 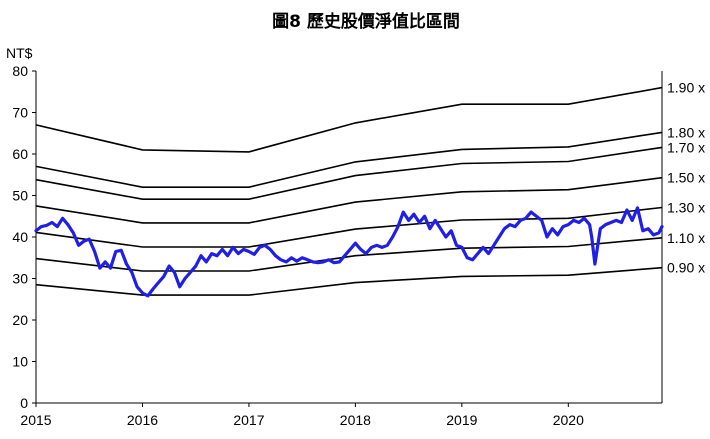 I want to click on band-label: 1.90 x, so click(x=686, y=88).